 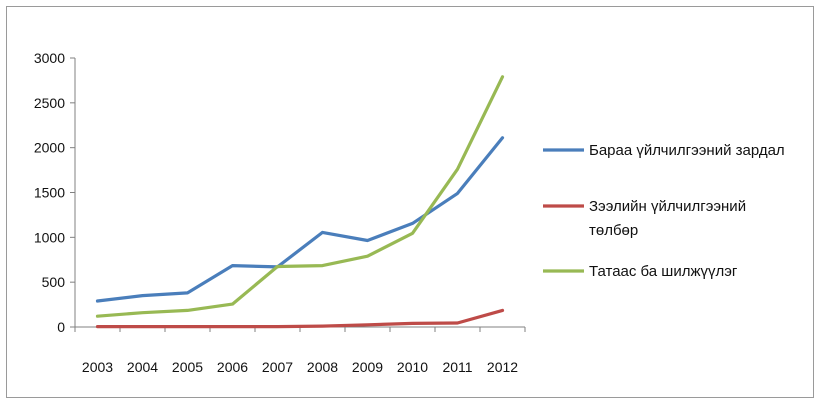 What do you see at coordinates (97, 367) in the screenshot?
I see `x-tick-label: 2003` at bounding box center [97, 367].